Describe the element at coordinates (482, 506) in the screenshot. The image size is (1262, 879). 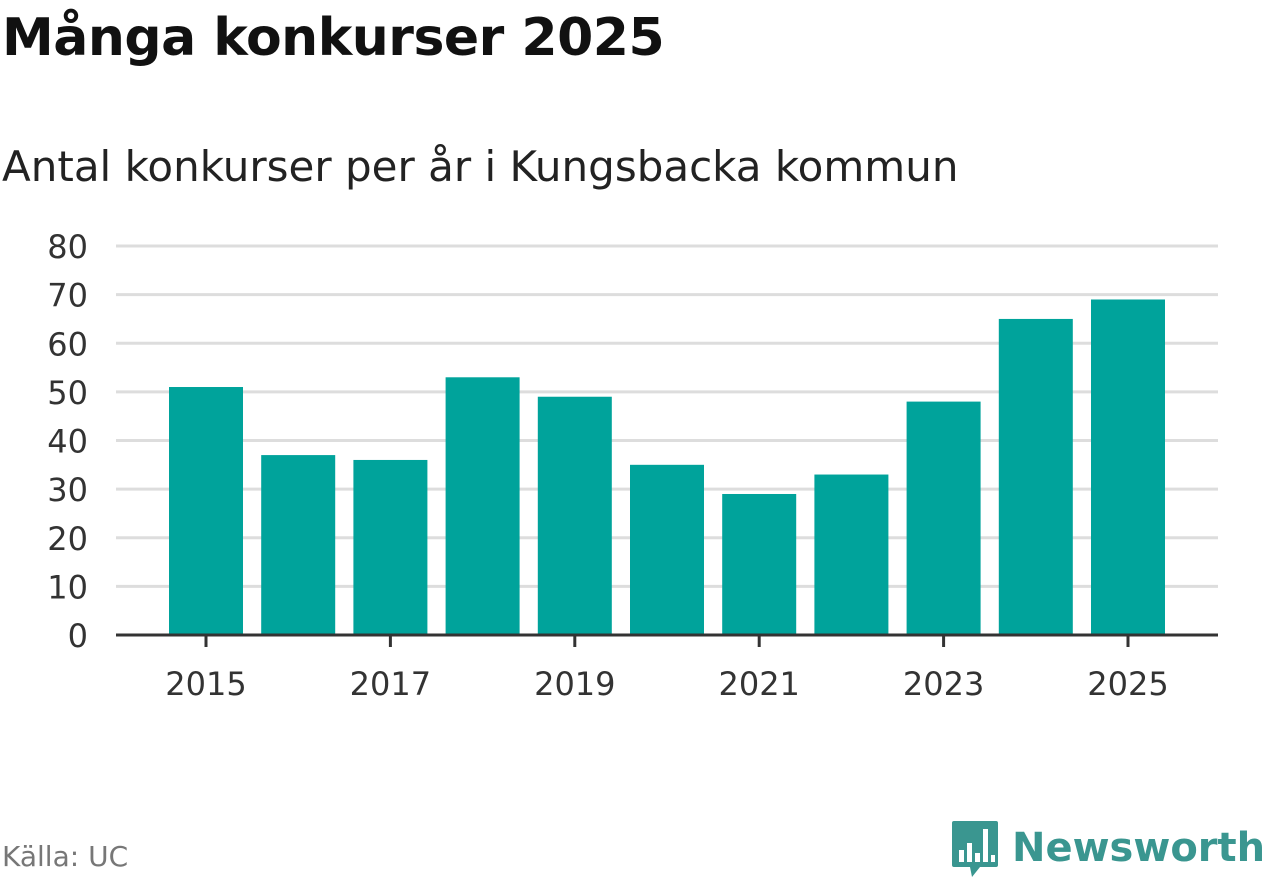
I see `bar-2018` at that location.